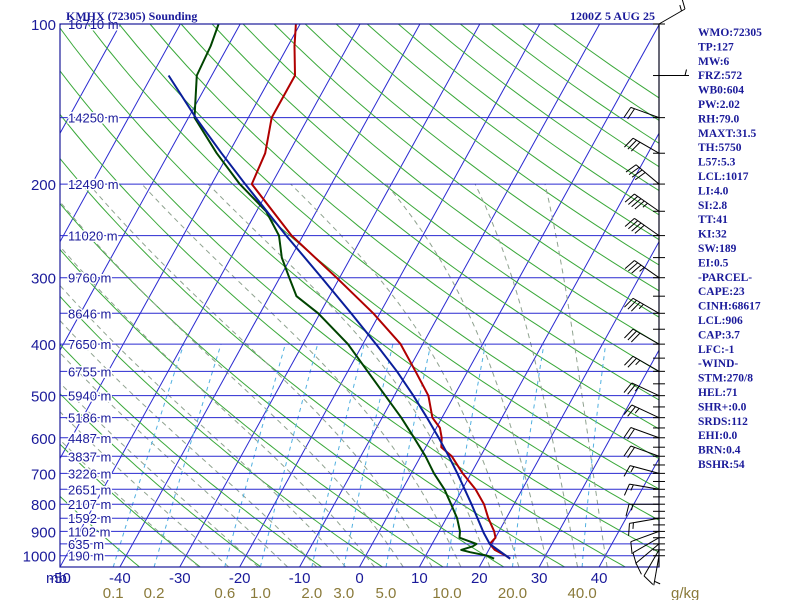 The width and height of the screenshot is (800, 600). I want to click on station-title: KMHX (72305) Sounding, so click(131, 16).